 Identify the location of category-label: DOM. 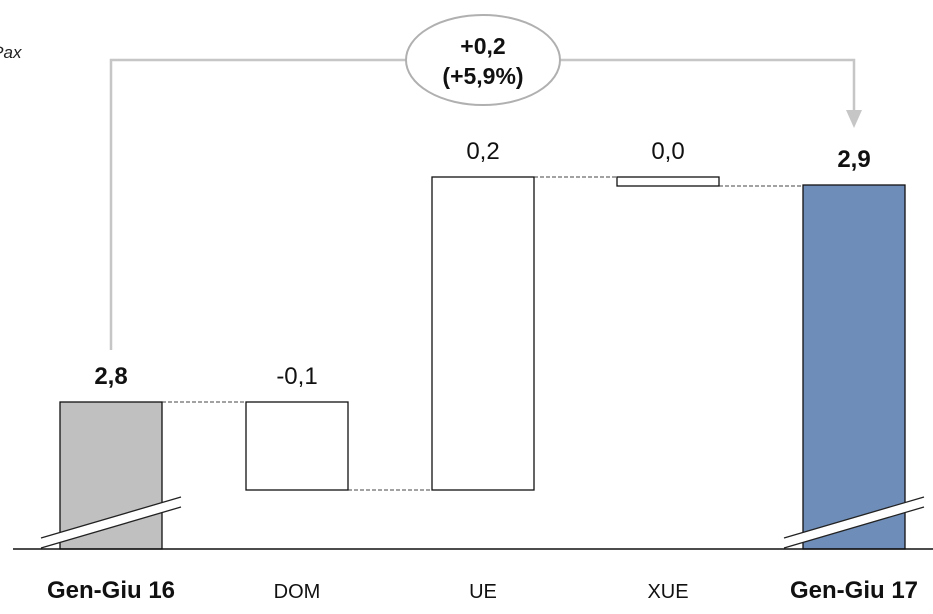
(297, 592).